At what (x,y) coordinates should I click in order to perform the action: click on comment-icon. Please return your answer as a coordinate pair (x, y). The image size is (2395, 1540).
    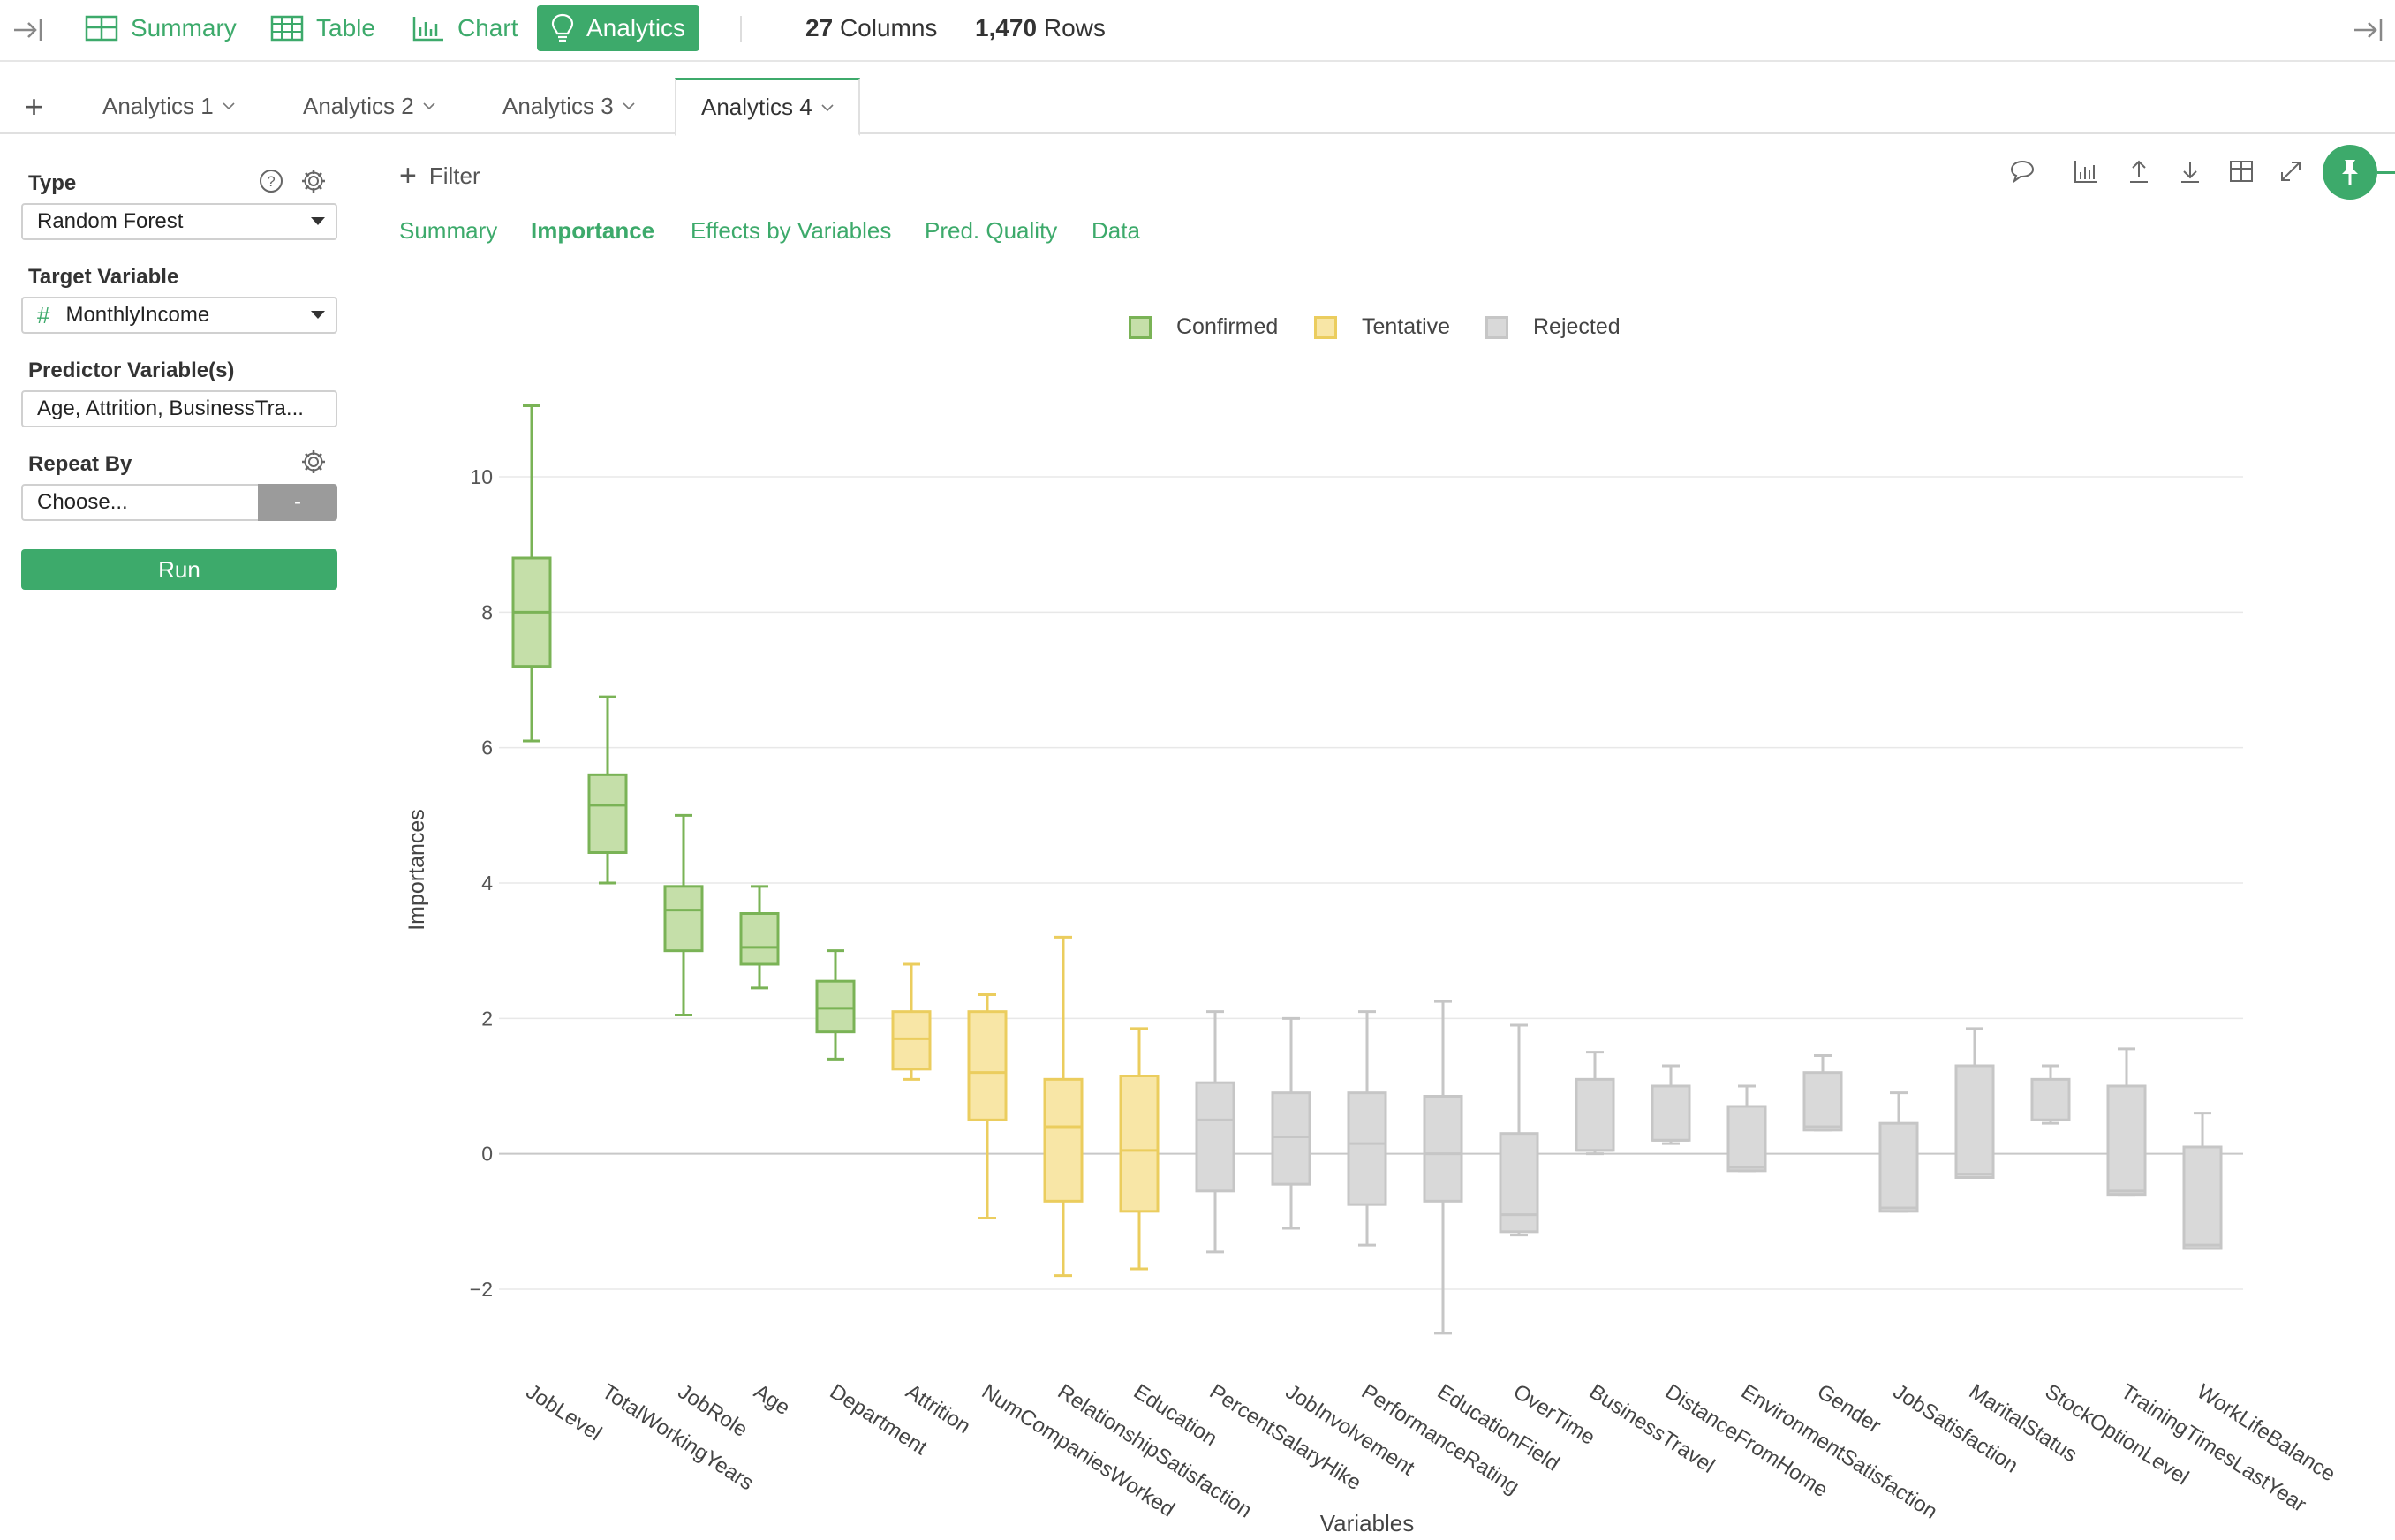
    Looking at the image, I should click on (2022, 171).